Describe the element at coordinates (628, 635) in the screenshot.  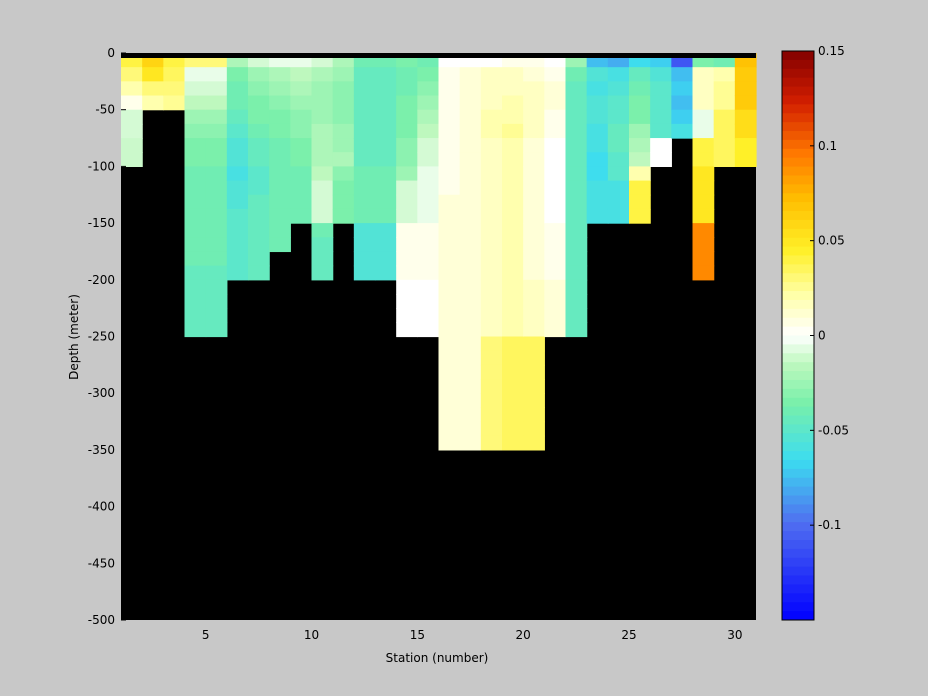
I see `x-tick-label: 25` at that location.